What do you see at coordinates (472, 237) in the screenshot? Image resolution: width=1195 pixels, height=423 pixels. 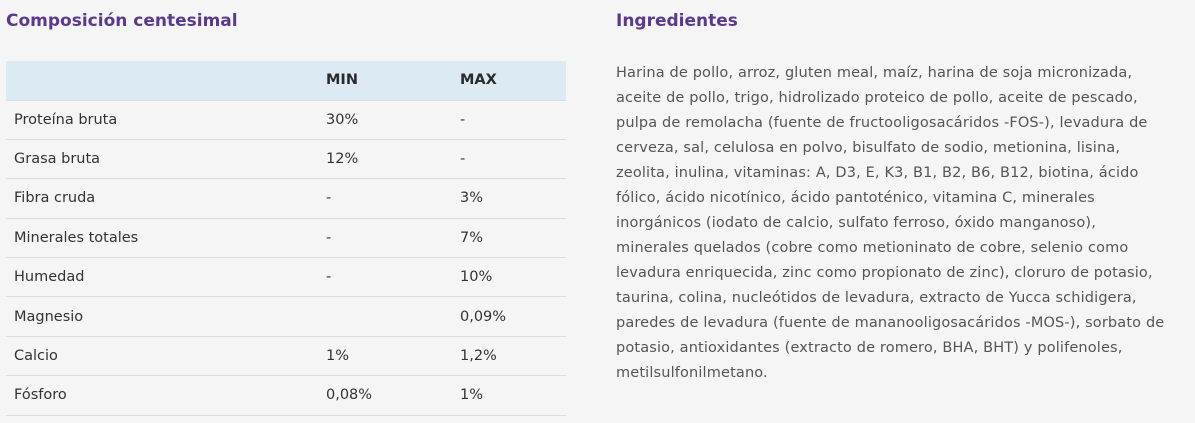 I see `row-max: 7%` at bounding box center [472, 237].